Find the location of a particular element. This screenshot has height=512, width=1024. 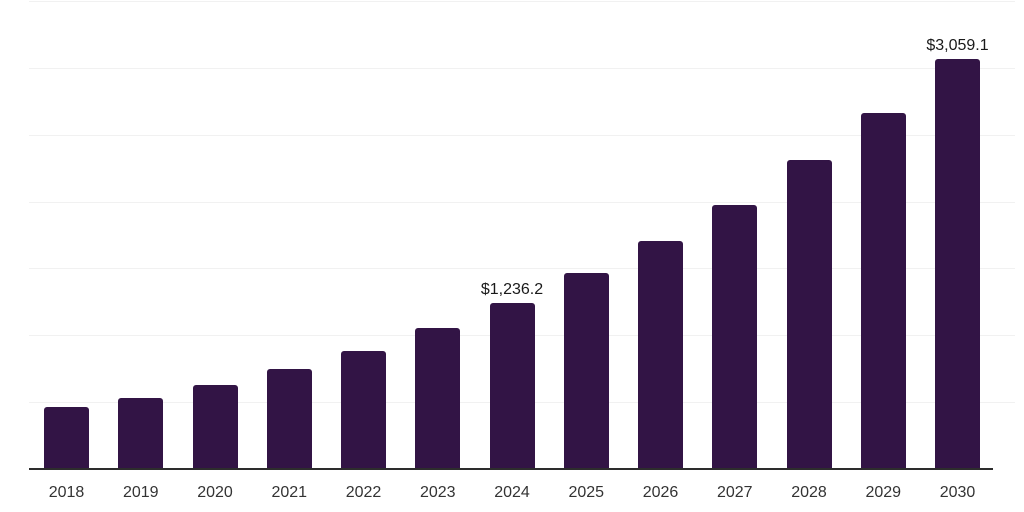

bar-2030: $3,059.1 is located at coordinates (957, 252).